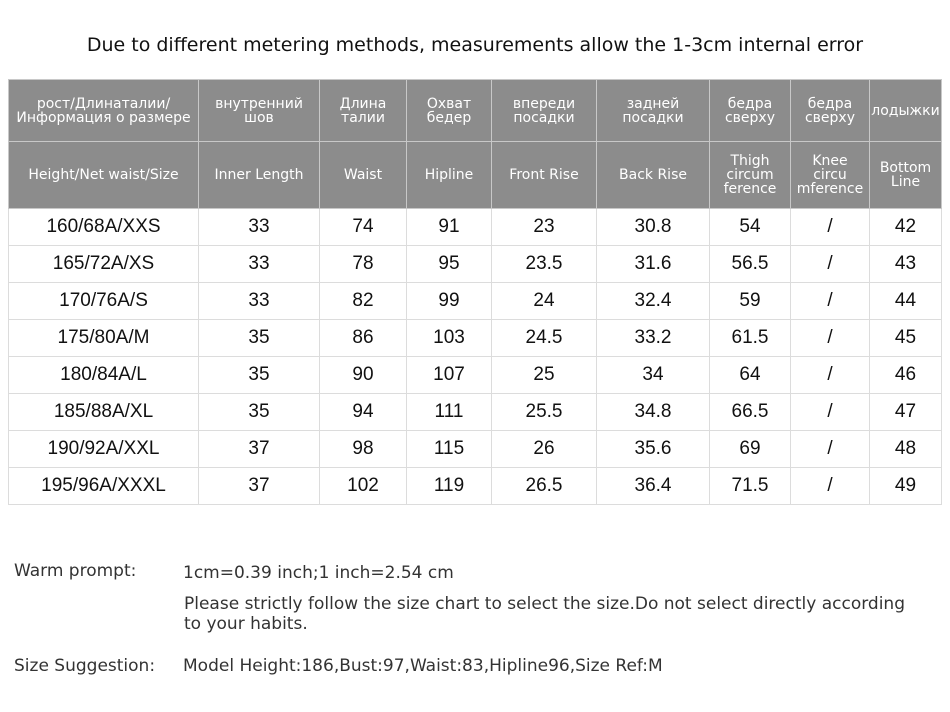 Image resolution: width=950 pixels, height=712 pixels. Describe the element at coordinates (544, 375) in the screenshot. I see `table-cell: 25` at that location.